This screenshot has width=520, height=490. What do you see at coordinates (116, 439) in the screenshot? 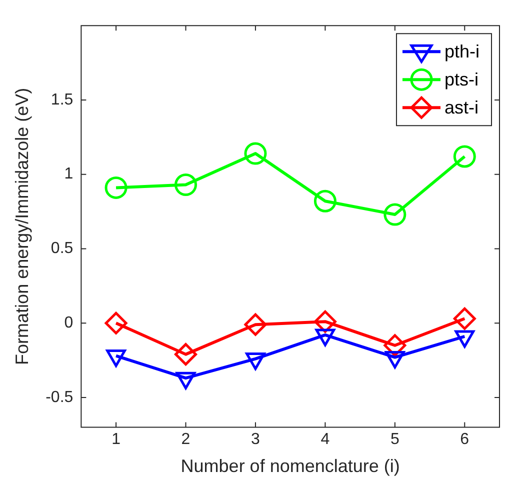
I see `x-tick-label: 1` at bounding box center [116, 439].